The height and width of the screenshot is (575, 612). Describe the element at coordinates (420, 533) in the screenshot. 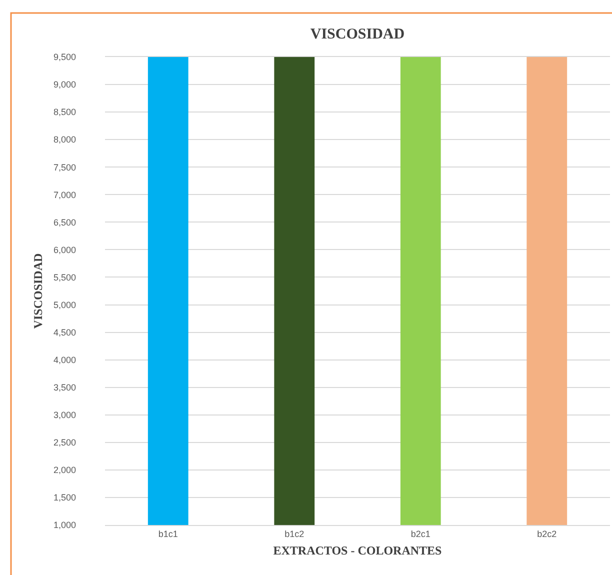

I see `x-tick-label: b2c1` at that location.